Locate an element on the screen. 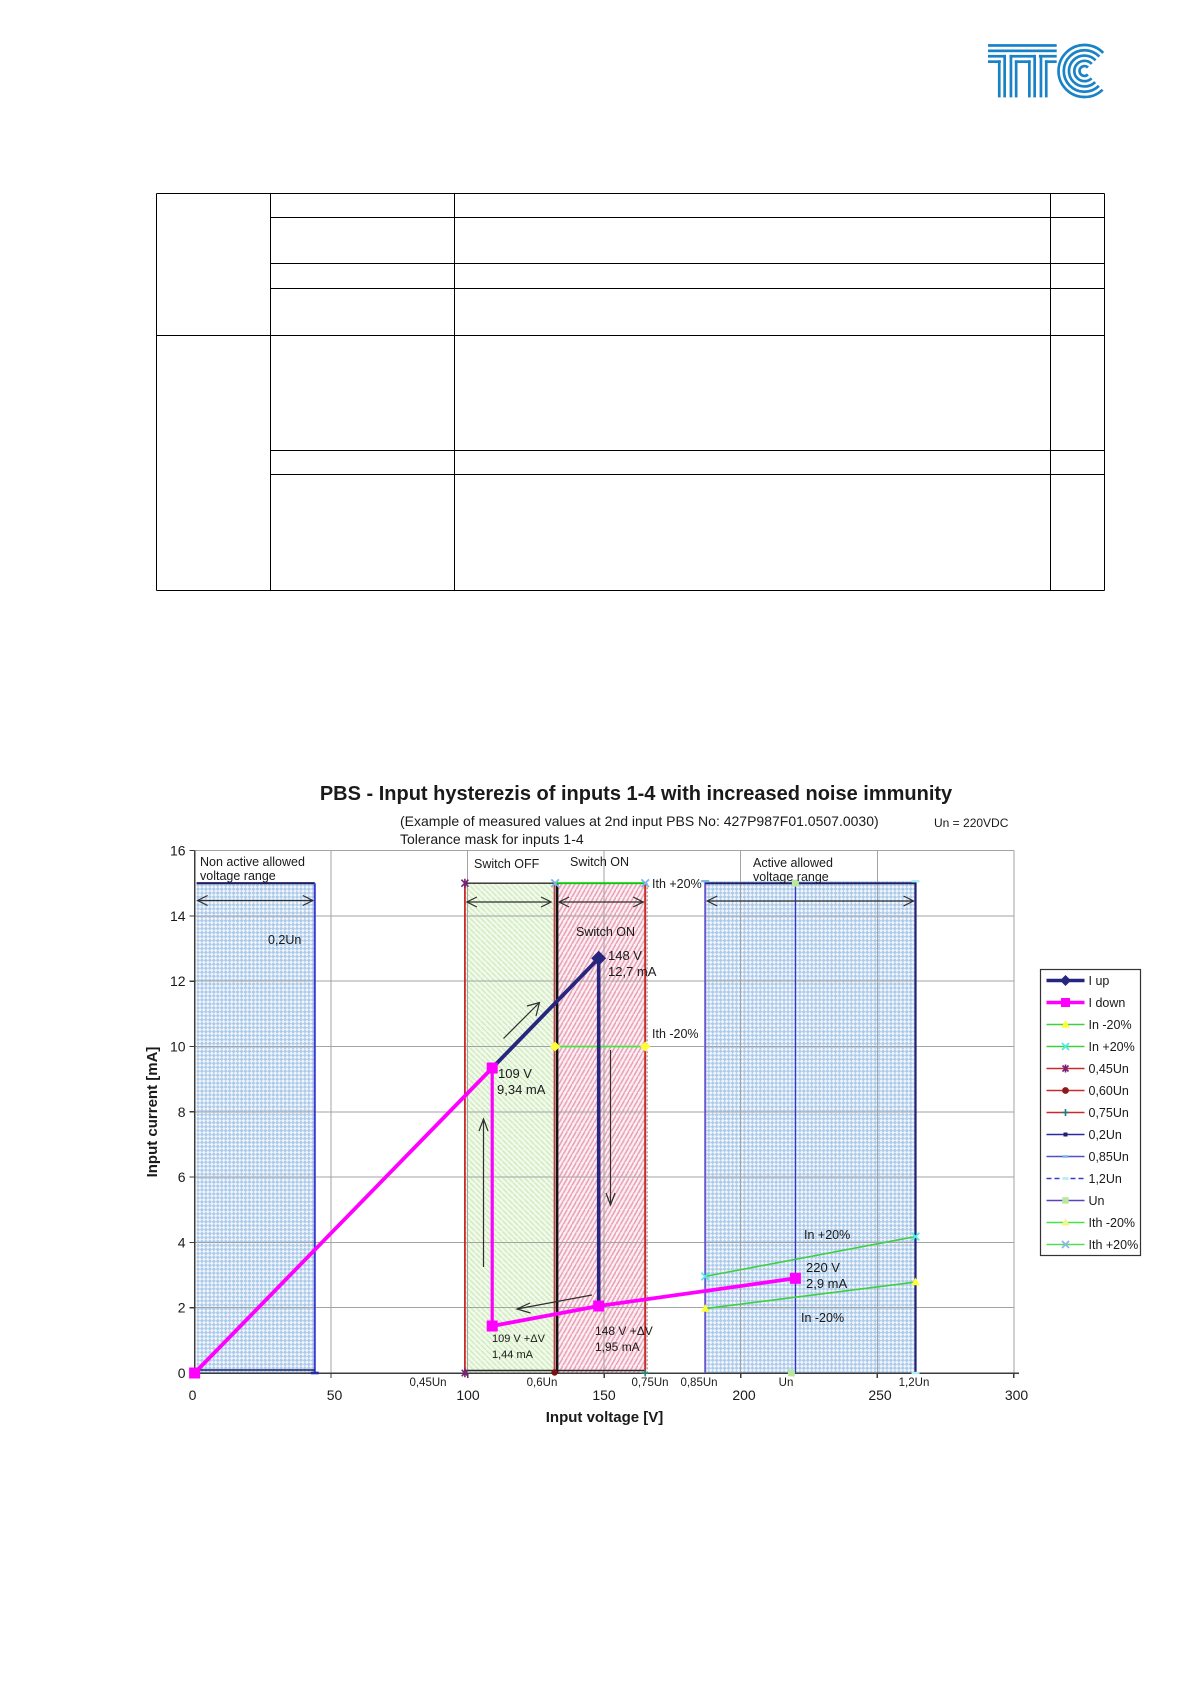  svg-text: Switch OFF is located at coordinates (507, 864).